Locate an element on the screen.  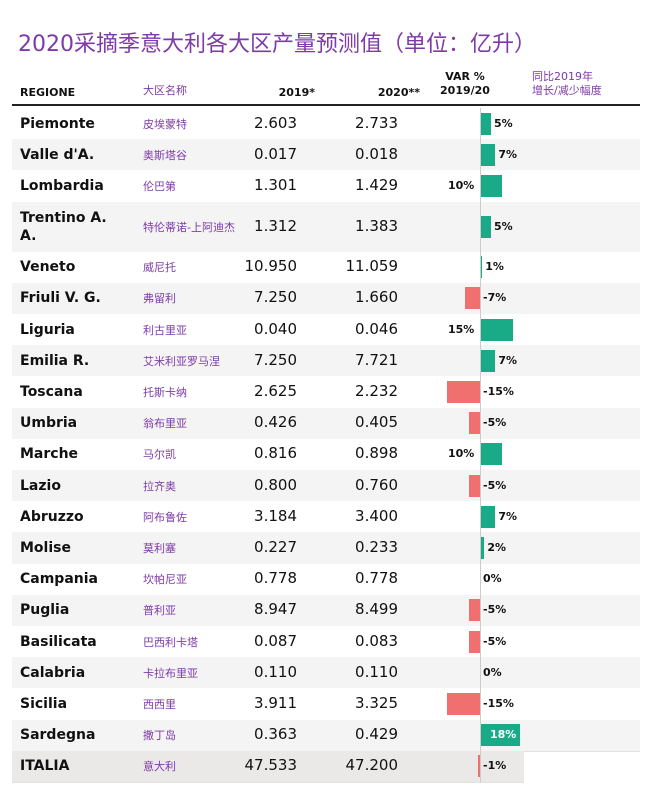
name-cn: 皮埃蒙特 is located at coordinates (165, 124).